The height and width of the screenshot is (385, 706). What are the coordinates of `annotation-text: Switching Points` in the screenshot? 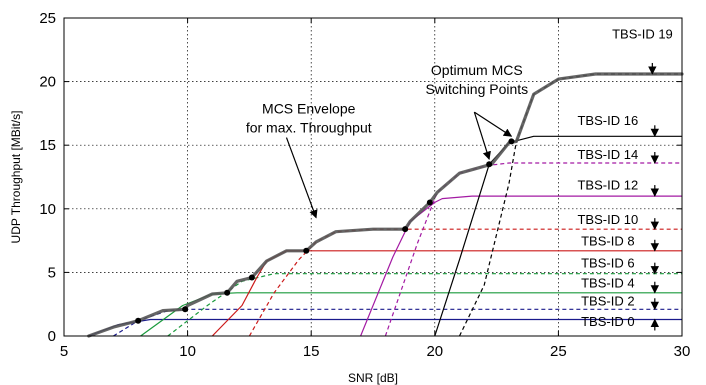 It's located at (476, 89).